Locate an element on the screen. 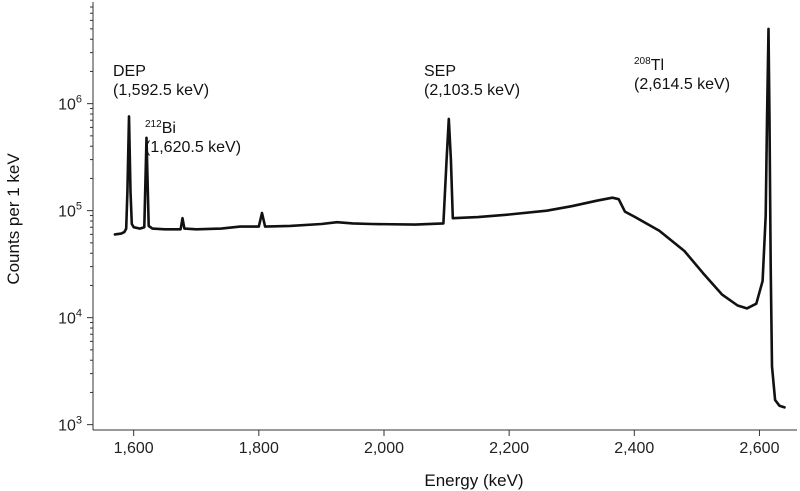 The height and width of the screenshot is (491, 800). peak-label-dep: DEP (1,592.5 keV) is located at coordinates (161, 81).